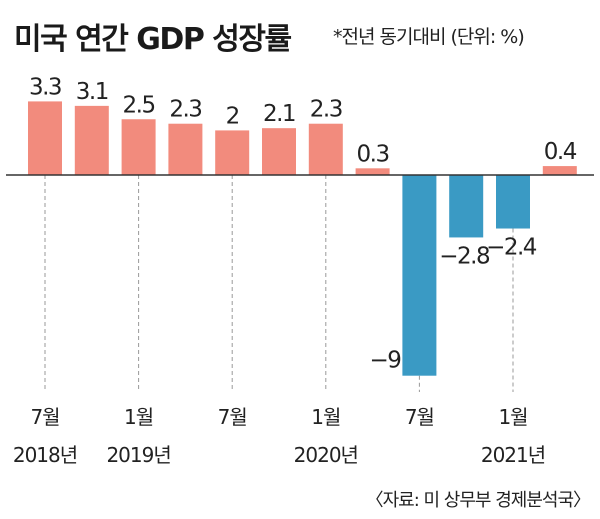 The width and height of the screenshot is (600, 519). Describe the element at coordinates (45, 455) in the screenshot. I see `x-tick-year: 2018년` at that location.